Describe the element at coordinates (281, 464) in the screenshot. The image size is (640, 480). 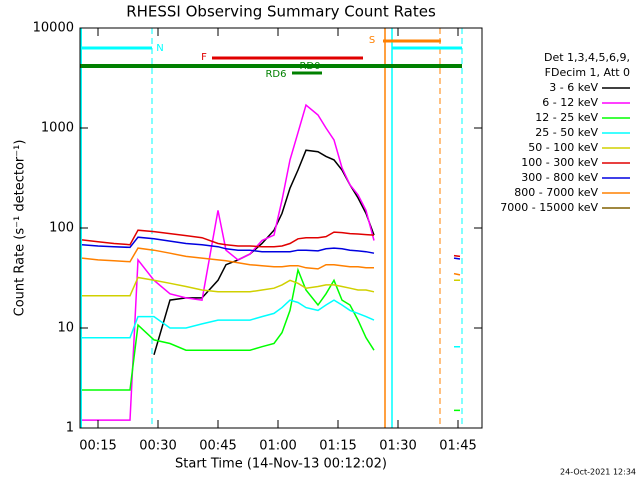
I see `x-axis-label: Start Time (14-Nov-13 00:12:02)` at that location.